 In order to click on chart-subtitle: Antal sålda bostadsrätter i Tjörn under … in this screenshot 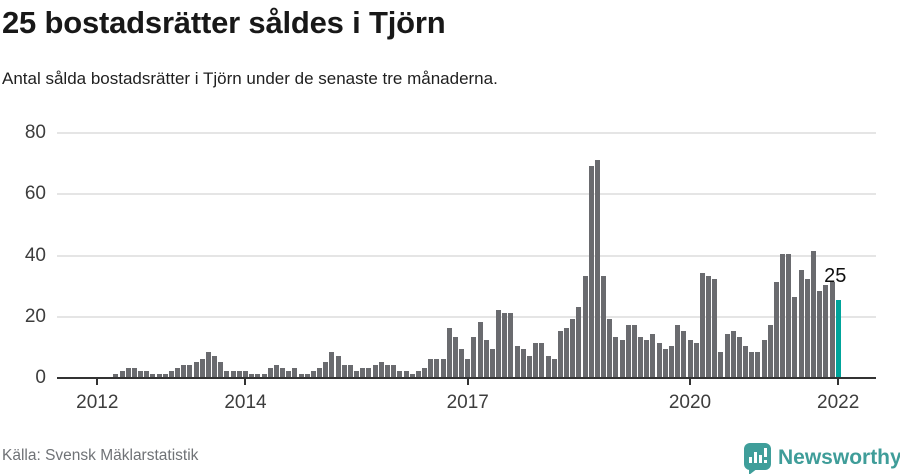, I will do `click(250, 78)`.